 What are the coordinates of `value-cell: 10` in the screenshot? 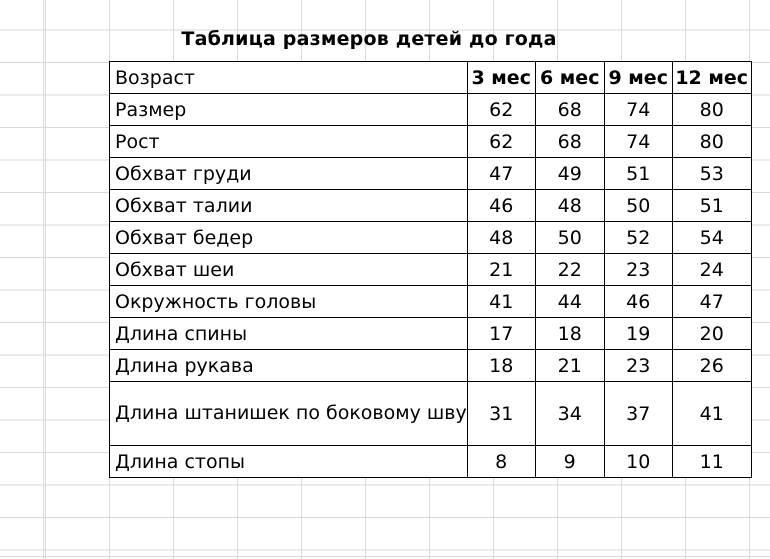 It's located at (638, 461).